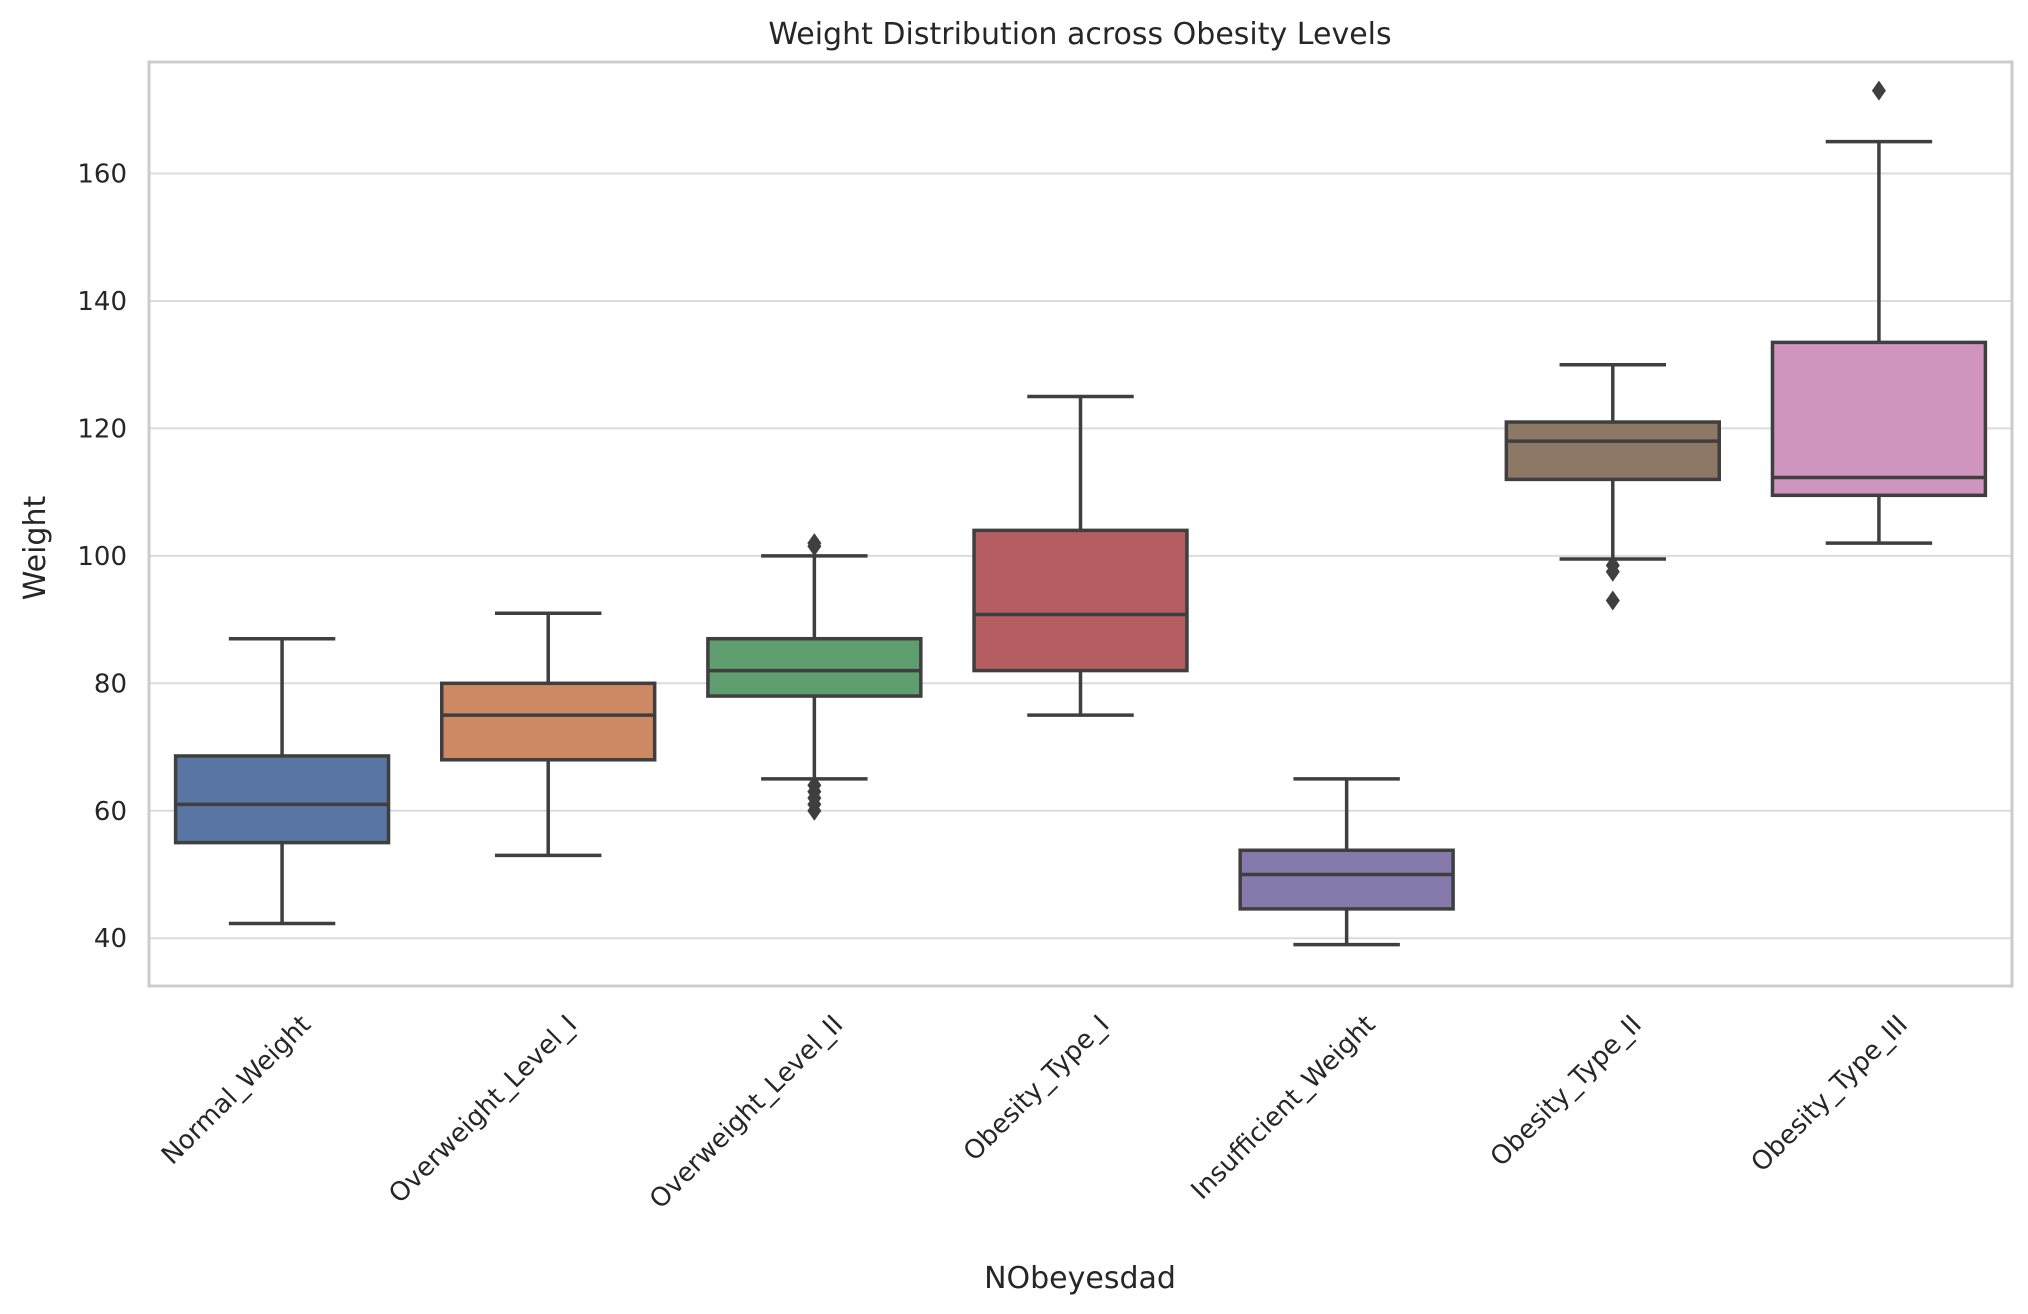  Describe the element at coordinates (1036, 1088) in the screenshot. I see `x-tick-label-Obesity_Type_I: Obesity_Type_I` at that location.